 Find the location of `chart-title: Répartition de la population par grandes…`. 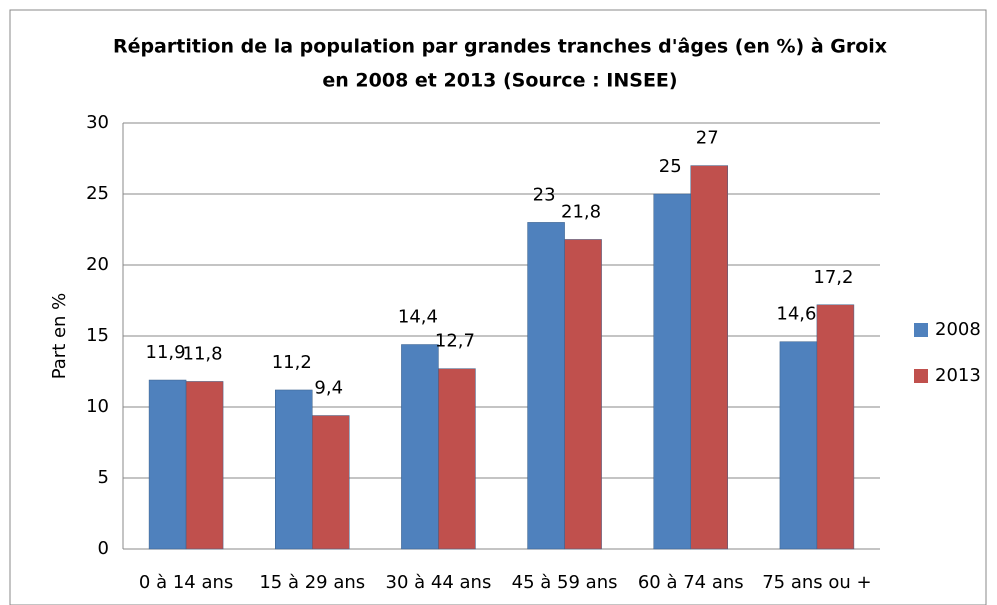

chart-title: Répartition de la population par grandes… is located at coordinates (500, 47).